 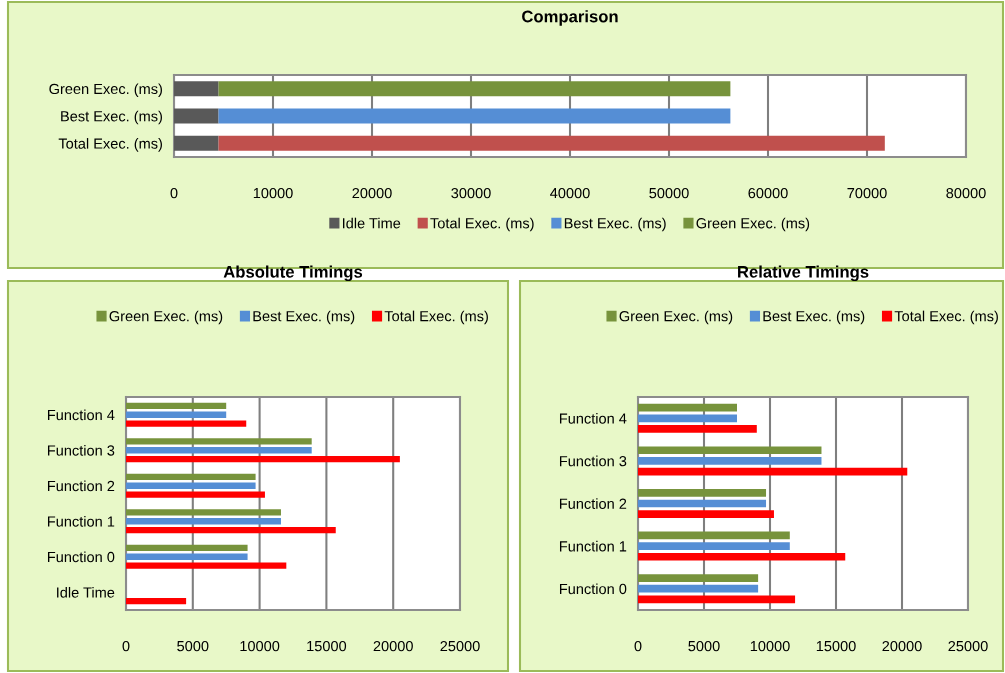 What do you see at coordinates (570, 18) in the screenshot?
I see `chart-title: Comparison` at bounding box center [570, 18].